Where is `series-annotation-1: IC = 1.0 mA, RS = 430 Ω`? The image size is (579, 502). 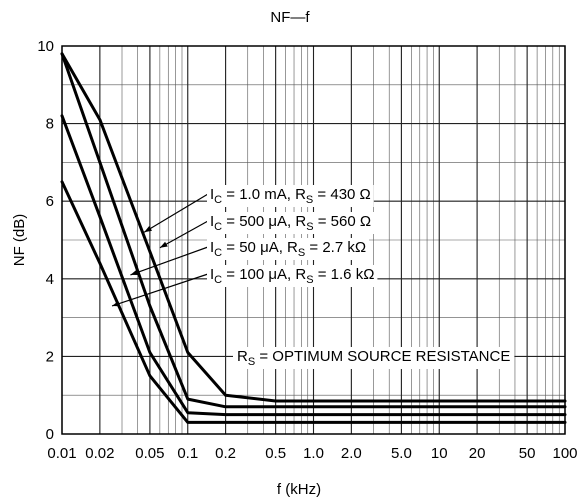
series-annotation-1: IC = 1.0 mA, RS = 430 Ω is located at coordinates (290, 196).